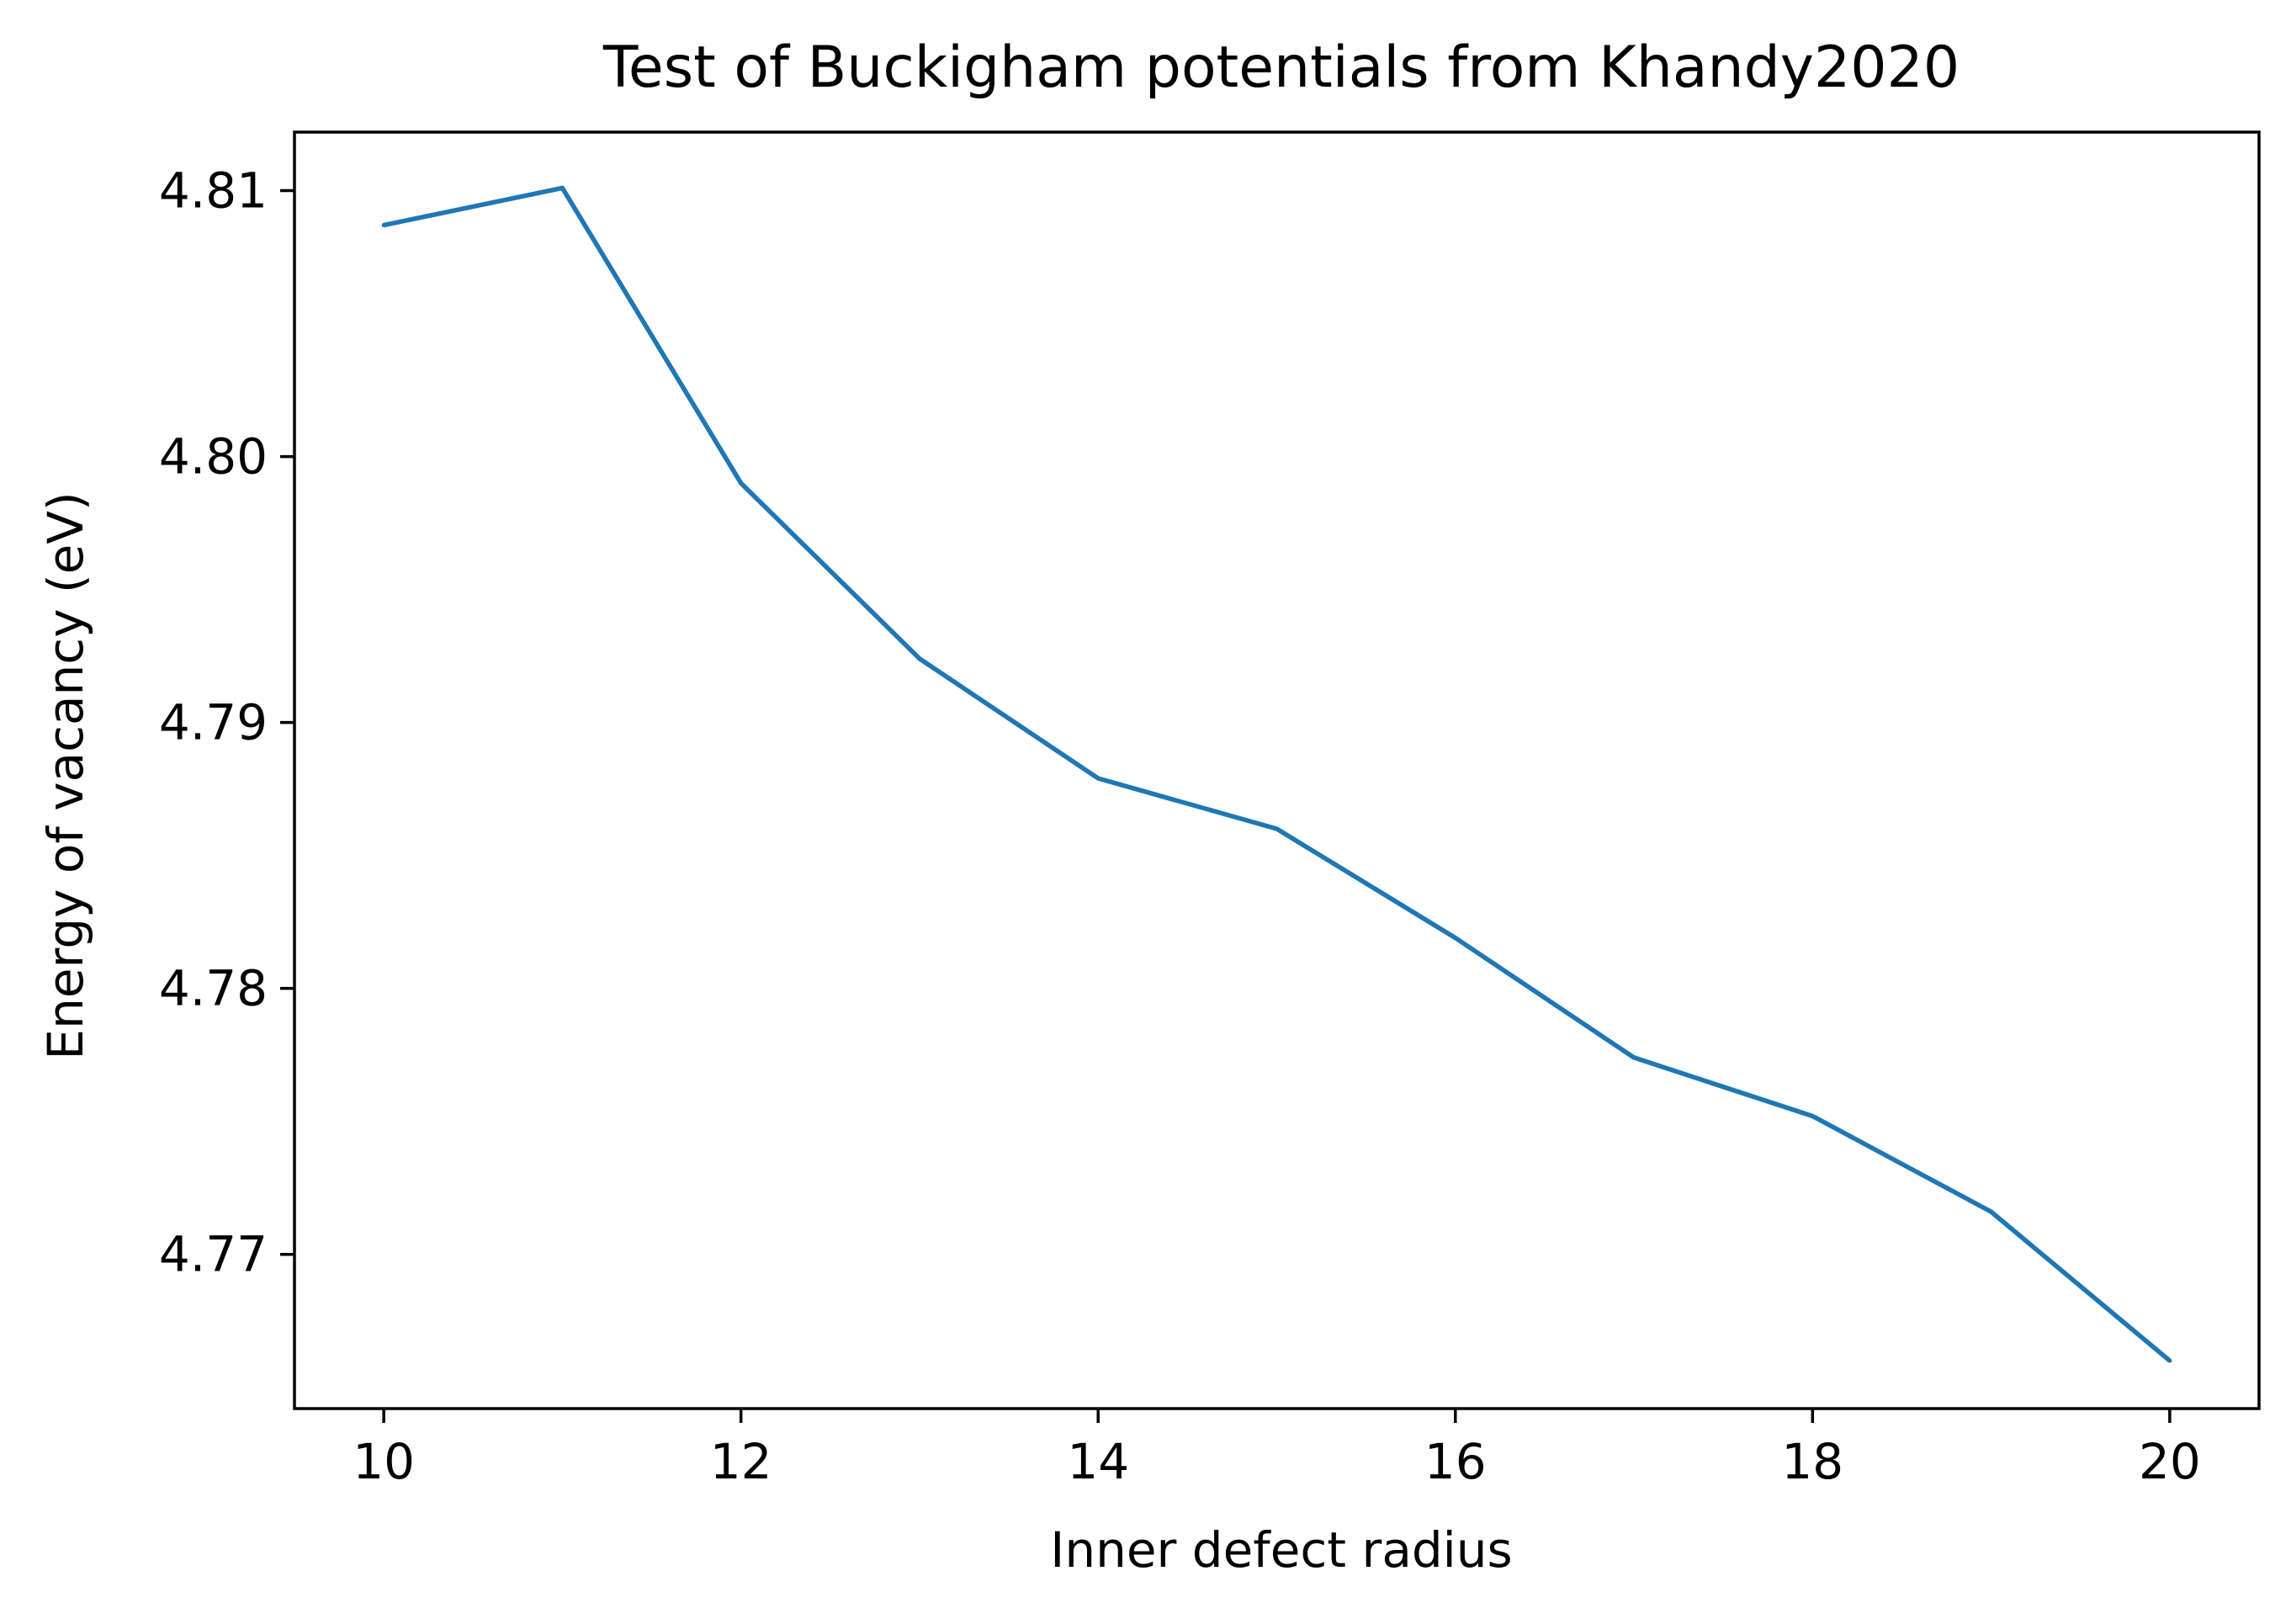 Image resolution: width=2291 pixels, height=1624 pixels. What do you see at coordinates (1098, 1461) in the screenshot?
I see `x-tick-label: 14` at bounding box center [1098, 1461].